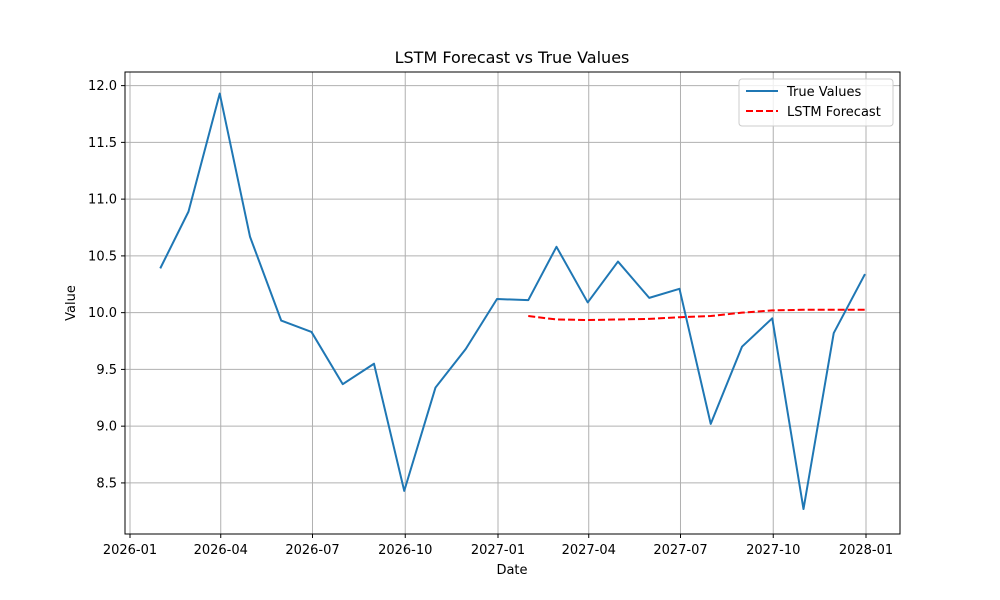 The image size is (1000, 600). I want to click on x-tick-label: 2028-01, so click(866, 550).